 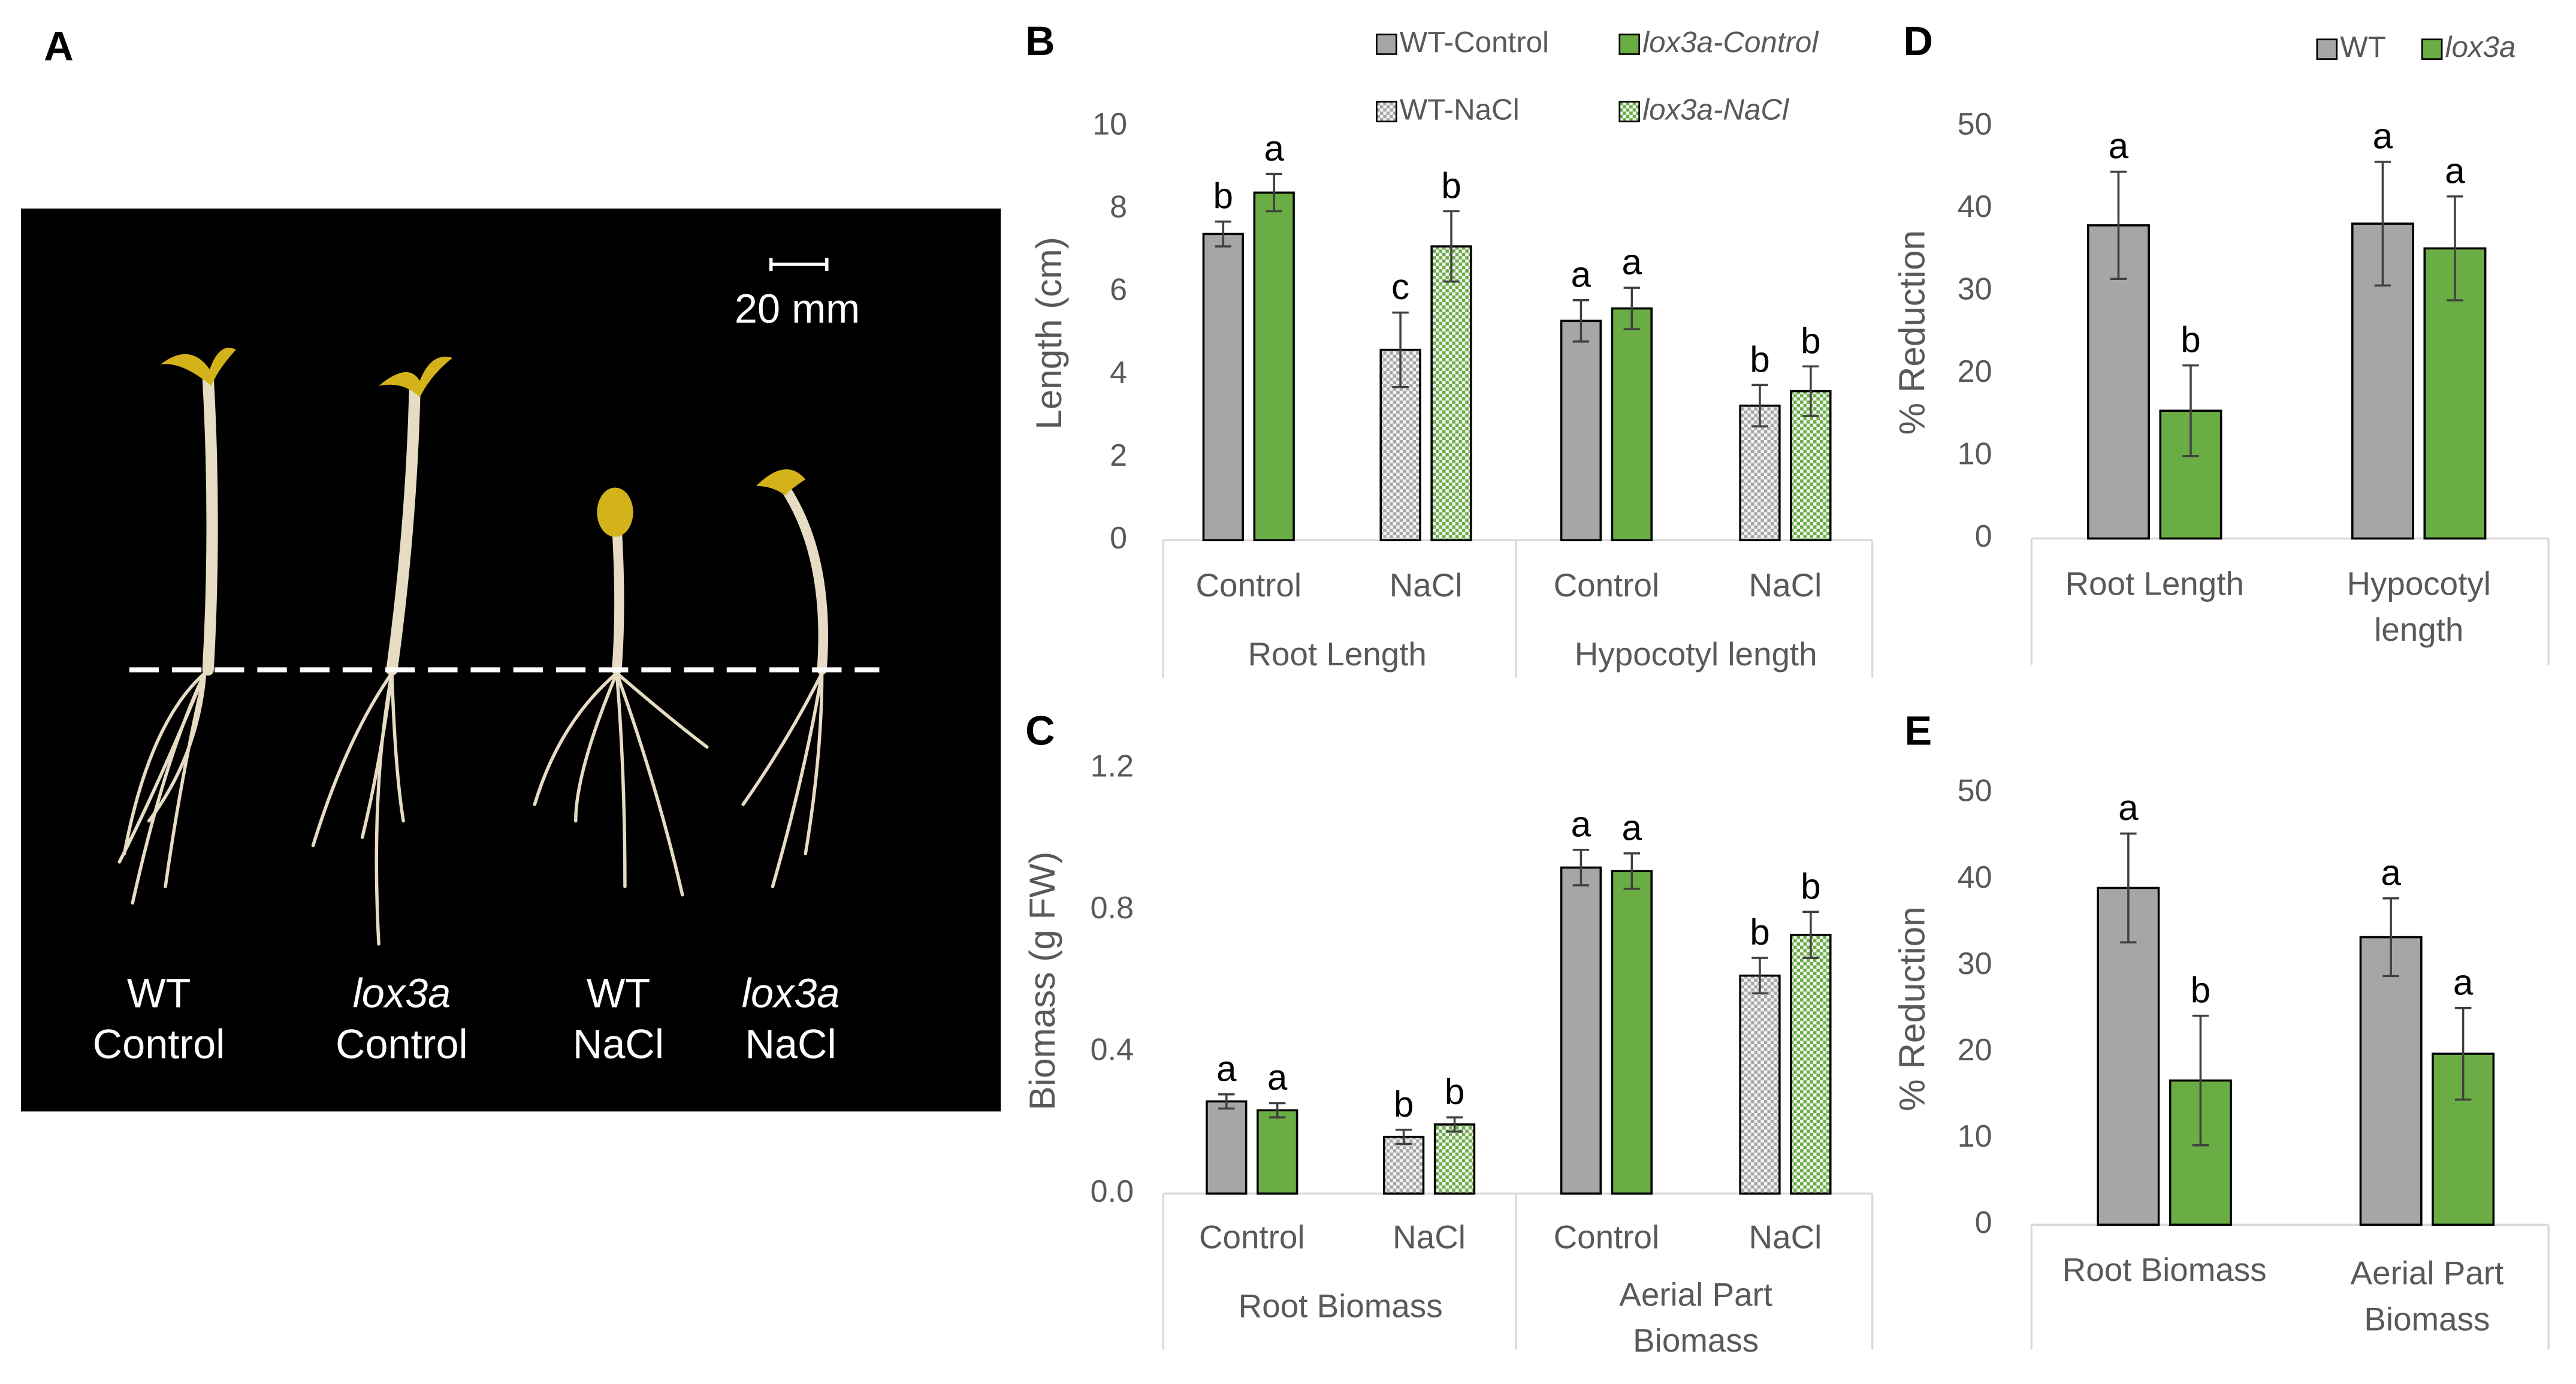 What do you see at coordinates (791, 993) in the screenshot?
I see `photo-label: lox3a` at bounding box center [791, 993].